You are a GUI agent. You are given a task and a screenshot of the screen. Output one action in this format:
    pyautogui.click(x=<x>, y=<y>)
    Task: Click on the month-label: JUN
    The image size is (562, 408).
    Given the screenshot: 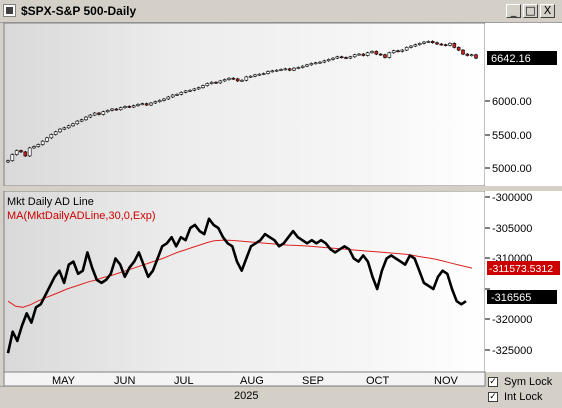 What is the action you would take?
    pyautogui.click(x=124, y=381)
    